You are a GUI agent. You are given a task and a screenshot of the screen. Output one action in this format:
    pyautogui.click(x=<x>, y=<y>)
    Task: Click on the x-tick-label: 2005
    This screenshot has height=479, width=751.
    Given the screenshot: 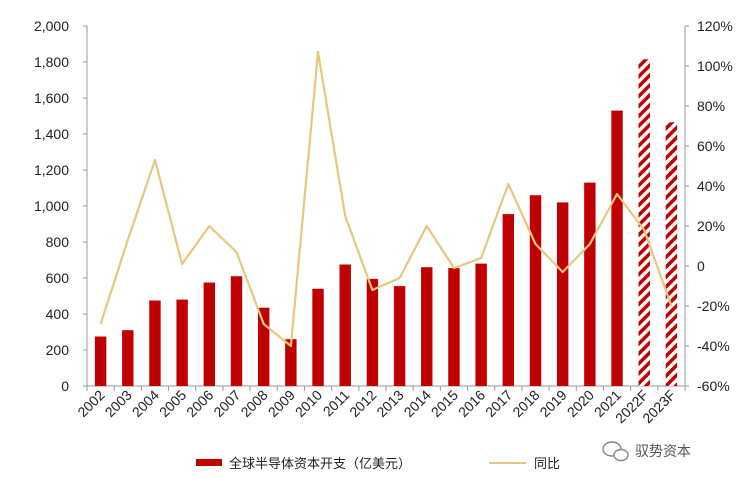 What is the action you would take?
    pyautogui.click(x=172, y=403)
    